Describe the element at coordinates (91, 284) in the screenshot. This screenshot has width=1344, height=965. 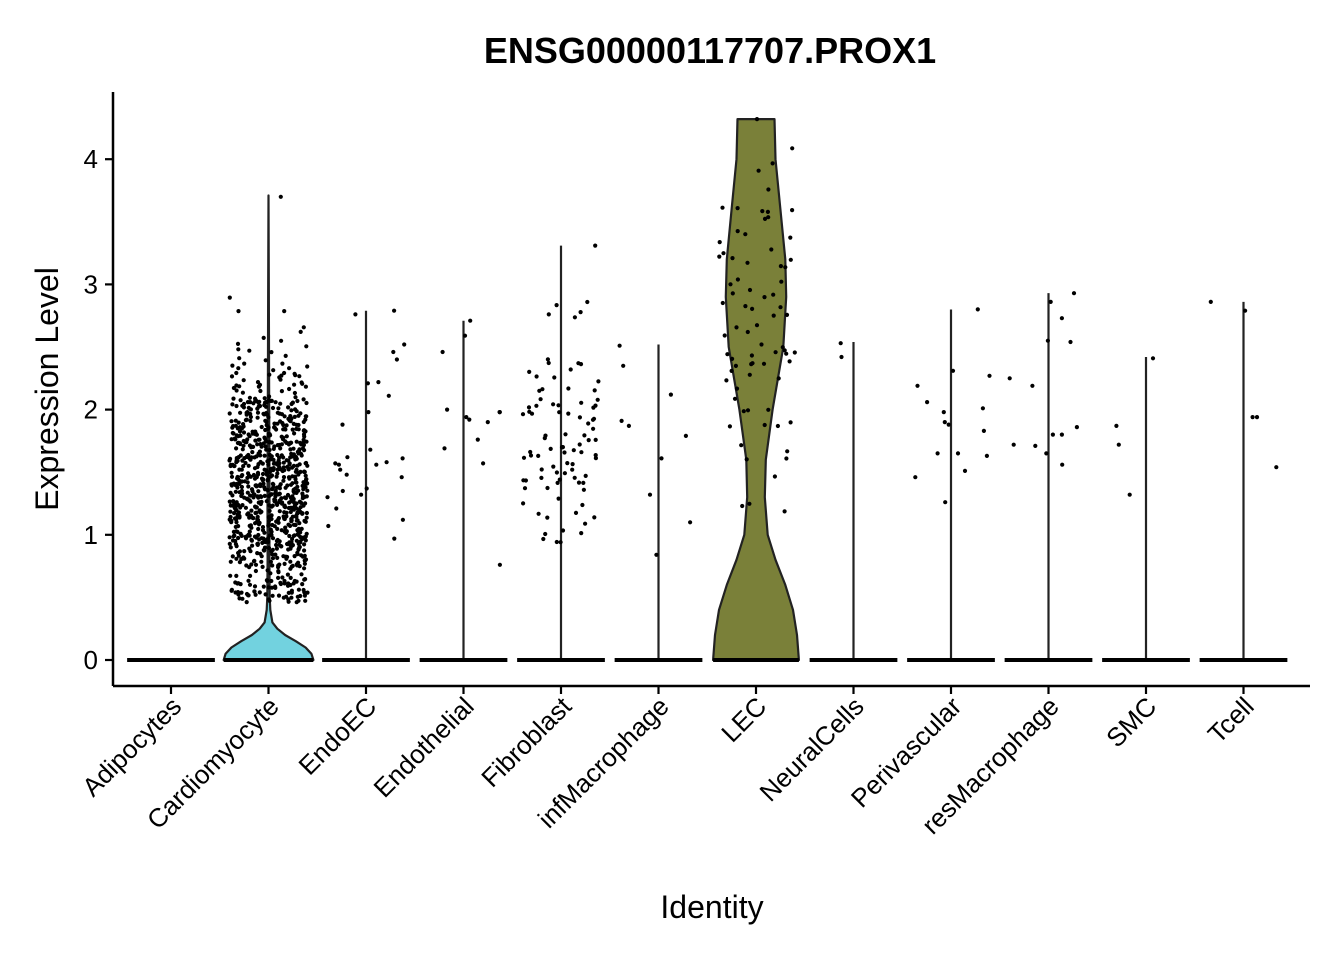
I see `y-tick-label: 3` at that location.